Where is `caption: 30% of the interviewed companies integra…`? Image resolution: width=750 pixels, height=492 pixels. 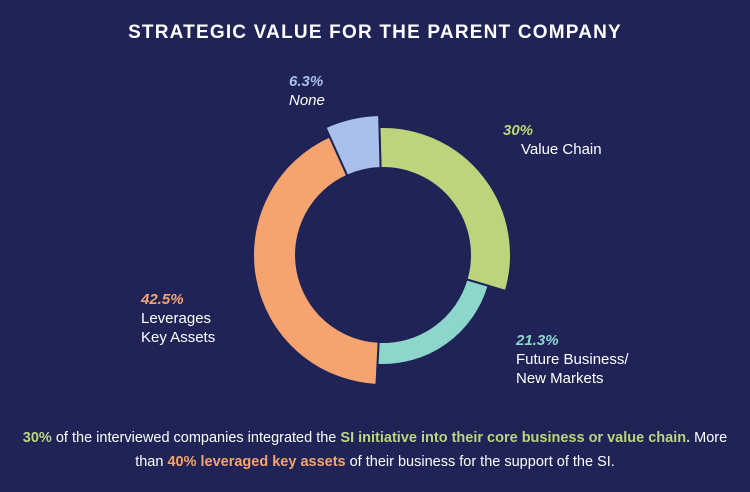
caption: 30% of the interviewed companies integra… is located at coordinates (375, 450).